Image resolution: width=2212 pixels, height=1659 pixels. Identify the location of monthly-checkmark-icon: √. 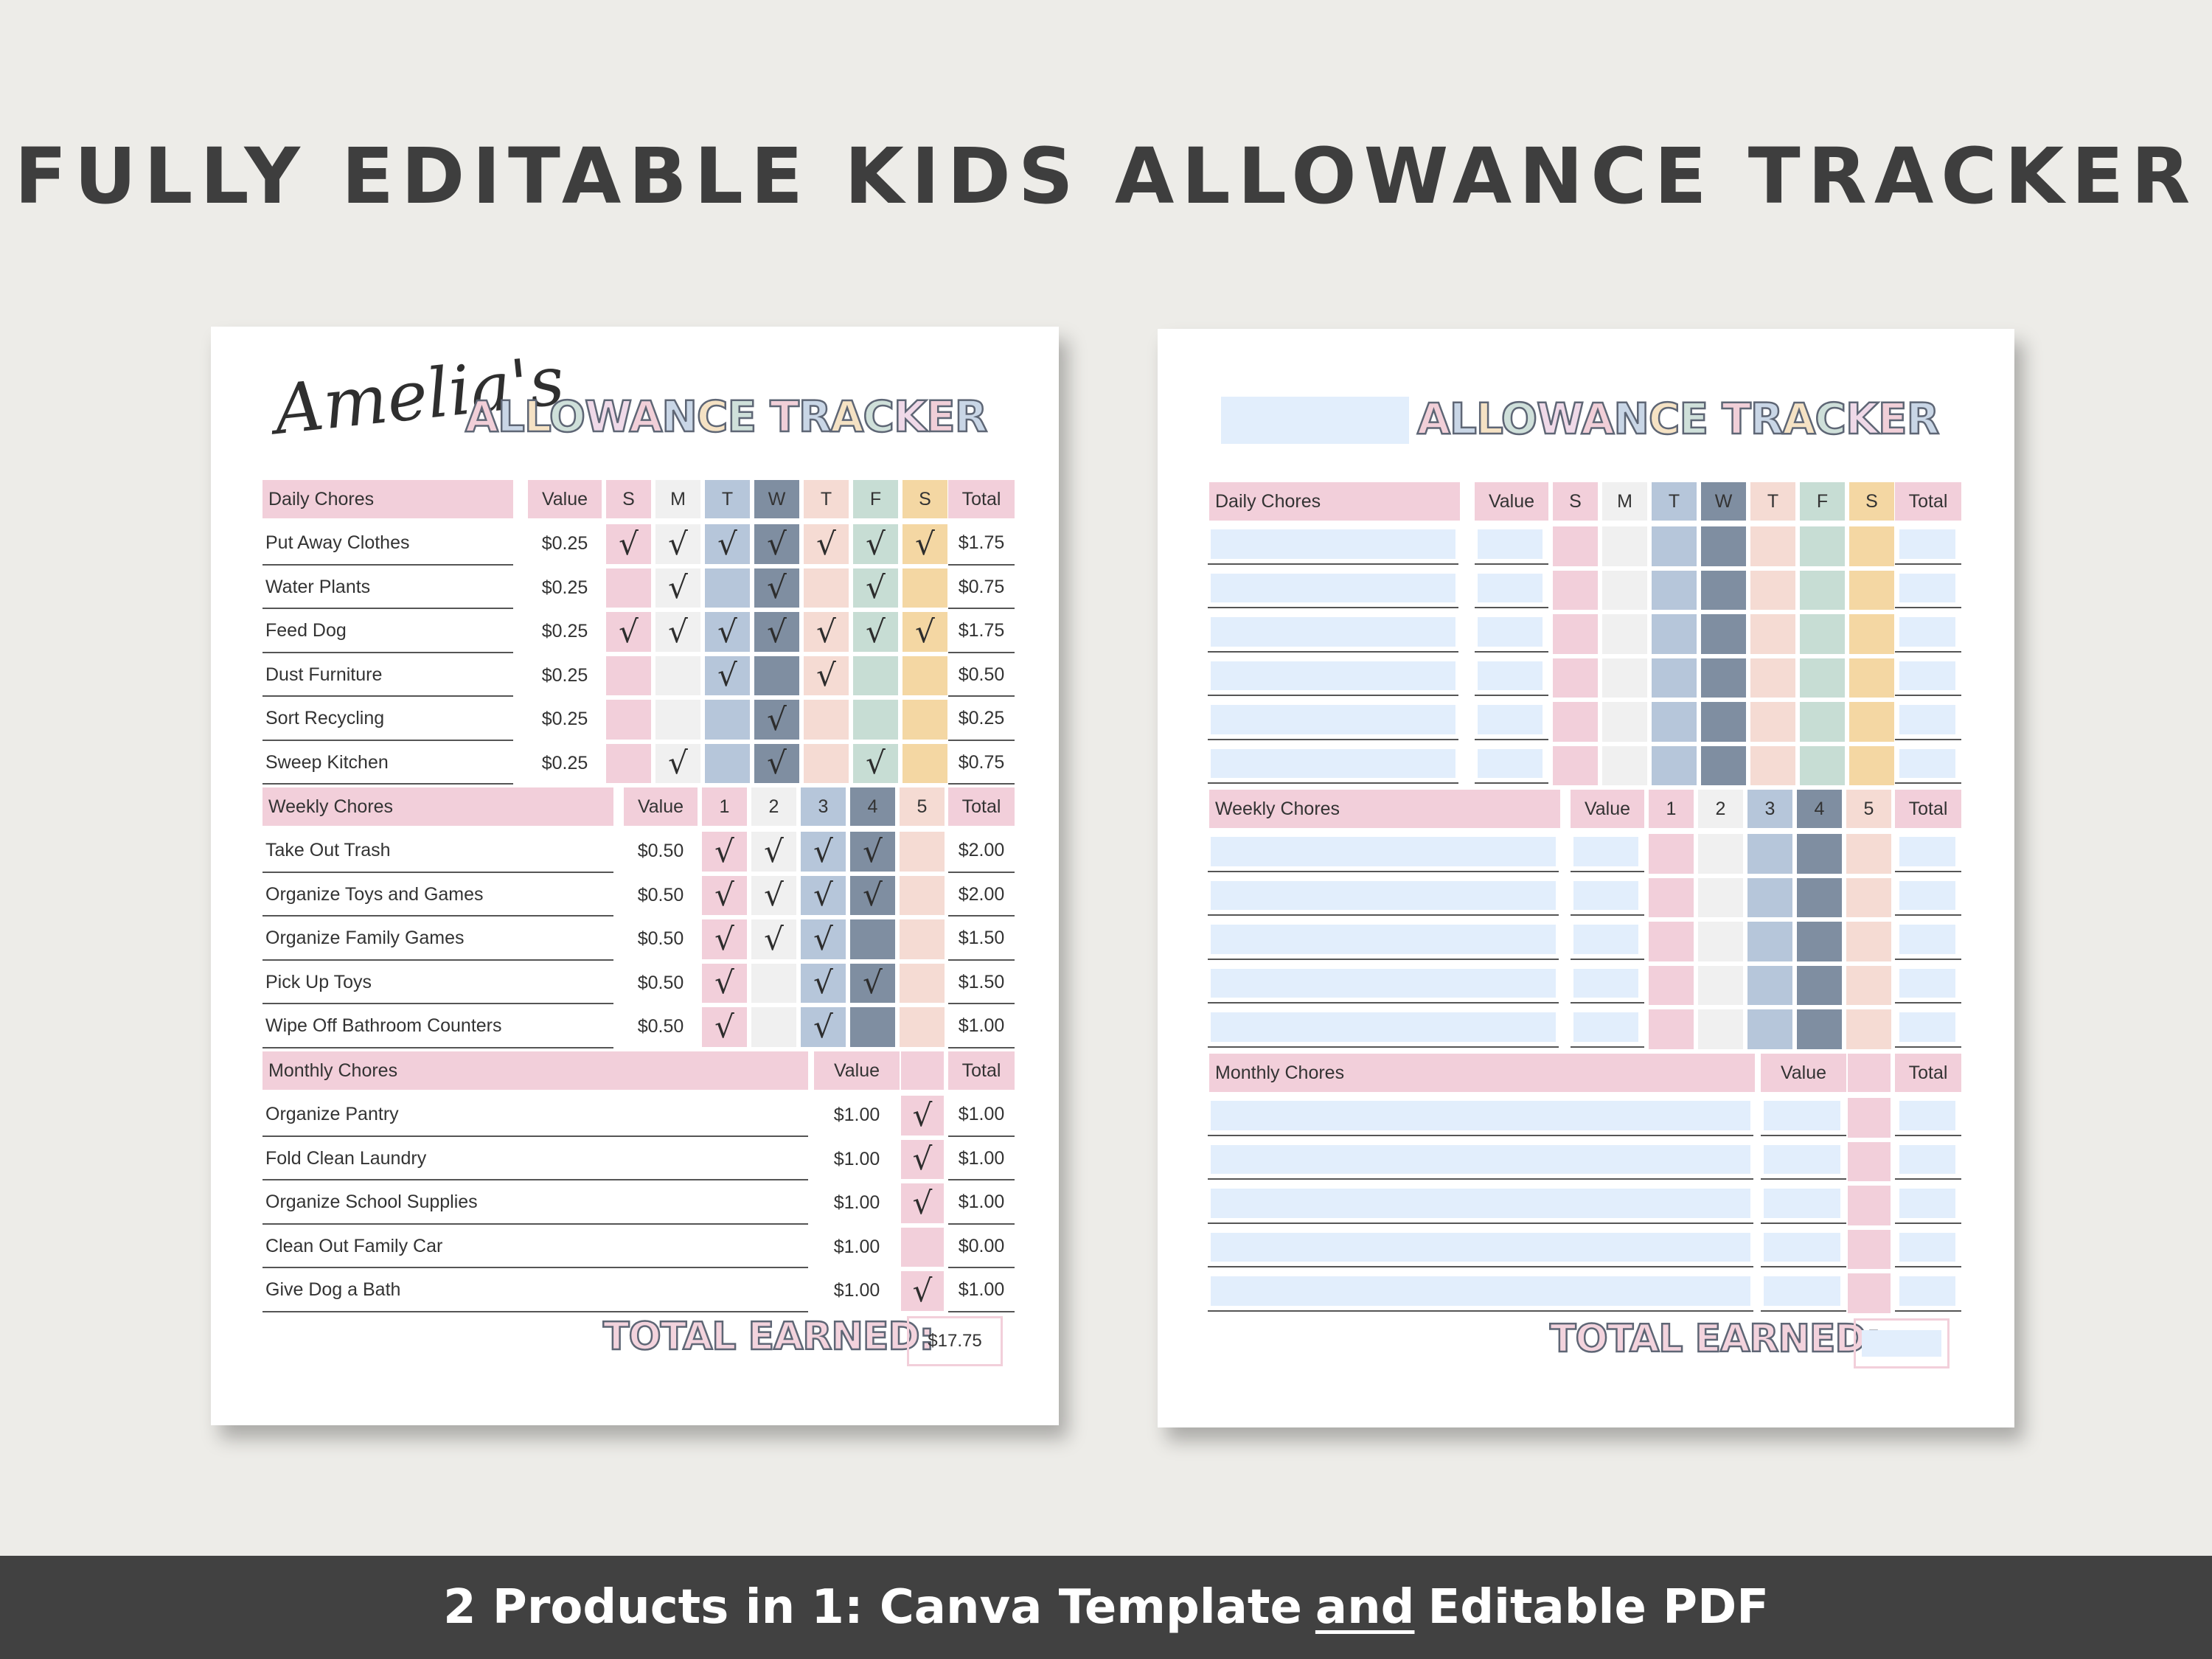
(922, 1291).